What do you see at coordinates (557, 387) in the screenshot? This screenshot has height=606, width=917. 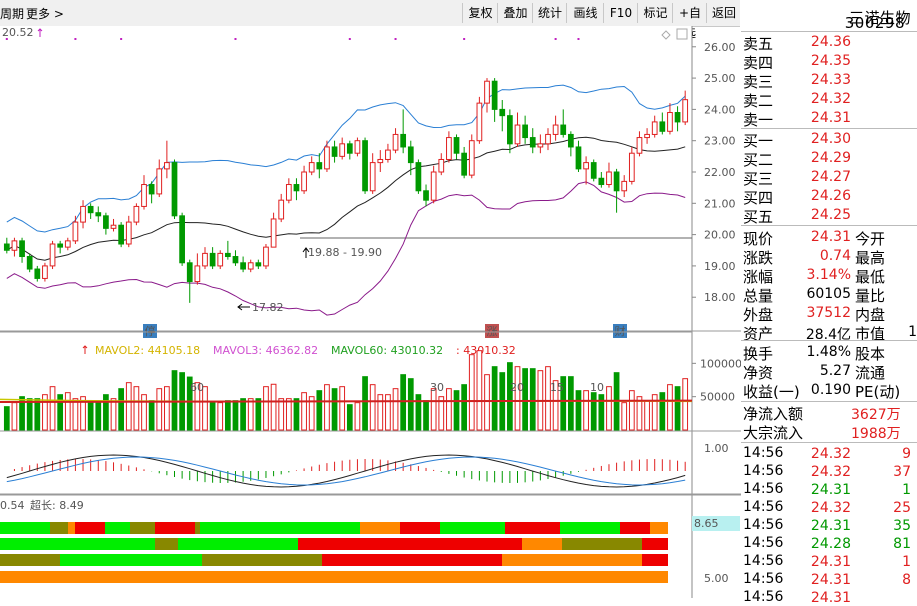 I see `vol-peak-3: 15` at bounding box center [557, 387].